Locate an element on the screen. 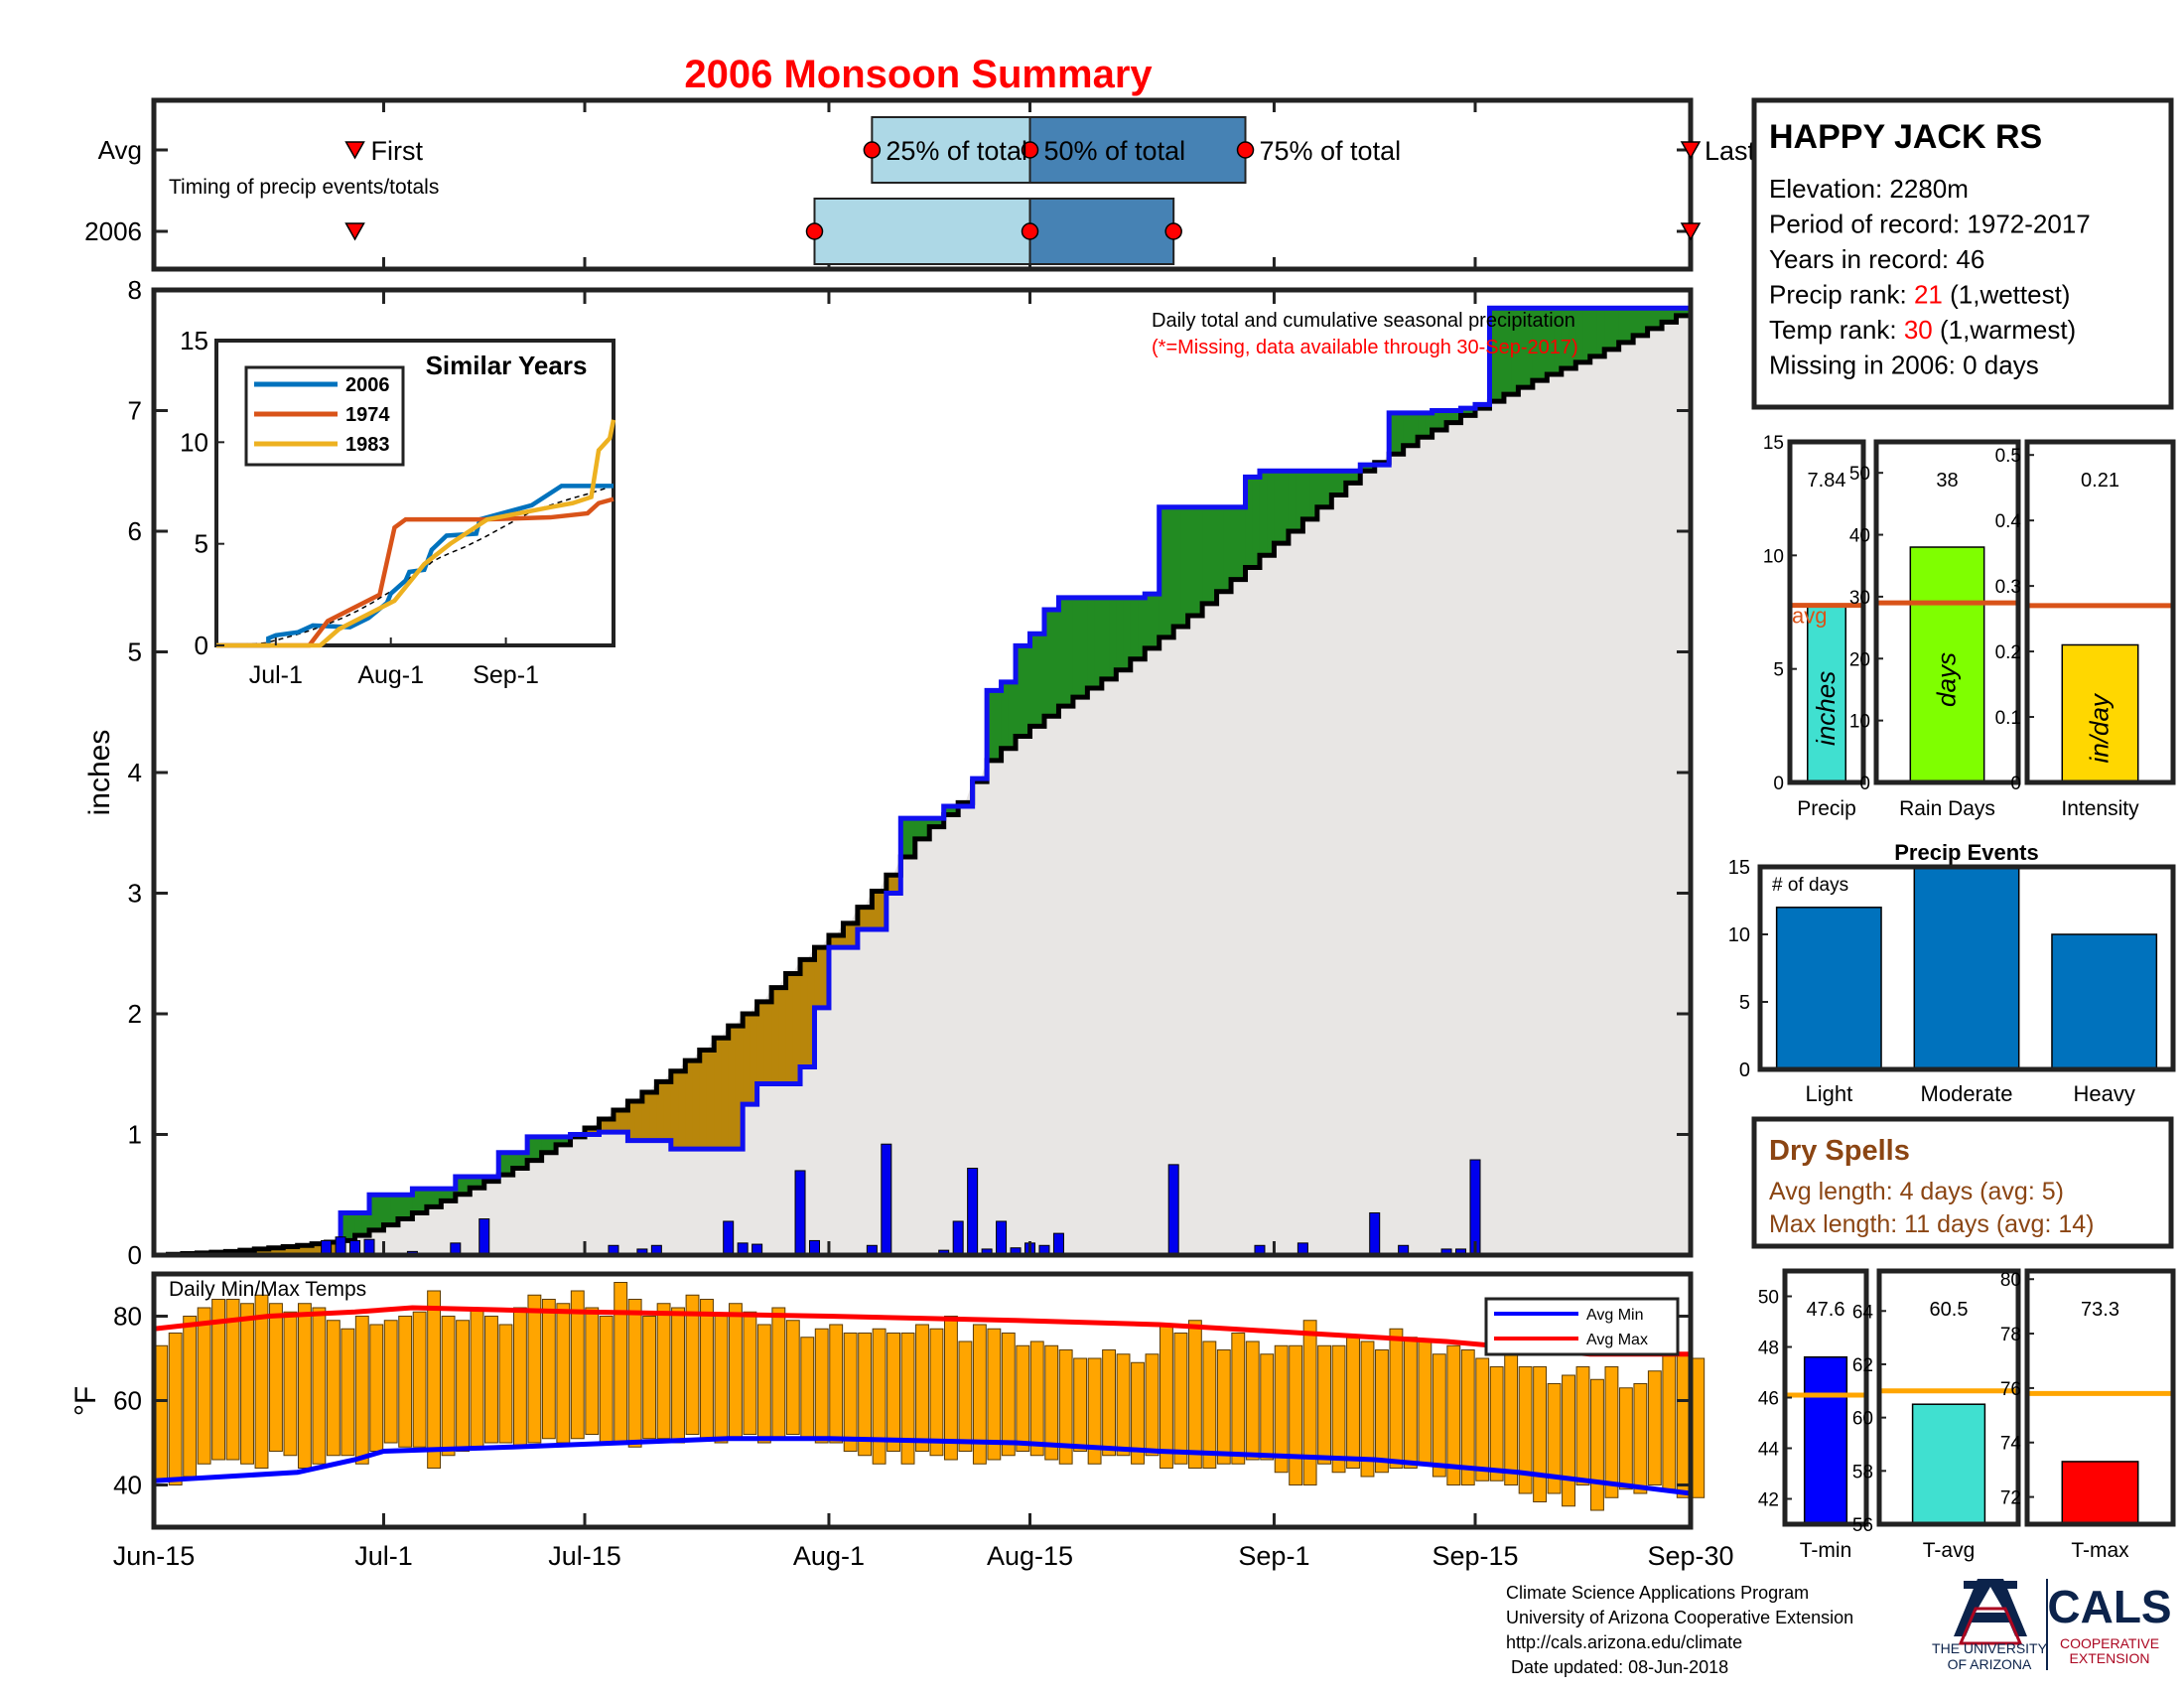 The height and width of the screenshot is (1693, 2184). x-tick-label: Sep-1 is located at coordinates (1273, 1556).